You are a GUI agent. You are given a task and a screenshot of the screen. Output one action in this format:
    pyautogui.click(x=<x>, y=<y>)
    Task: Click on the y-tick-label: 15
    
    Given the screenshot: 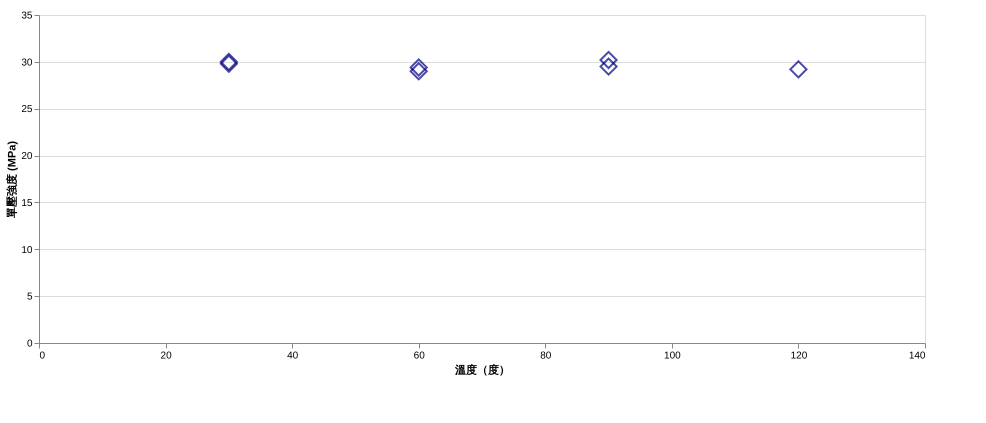 What is the action you would take?
    pyautogui.click(x=27, y=203)
    